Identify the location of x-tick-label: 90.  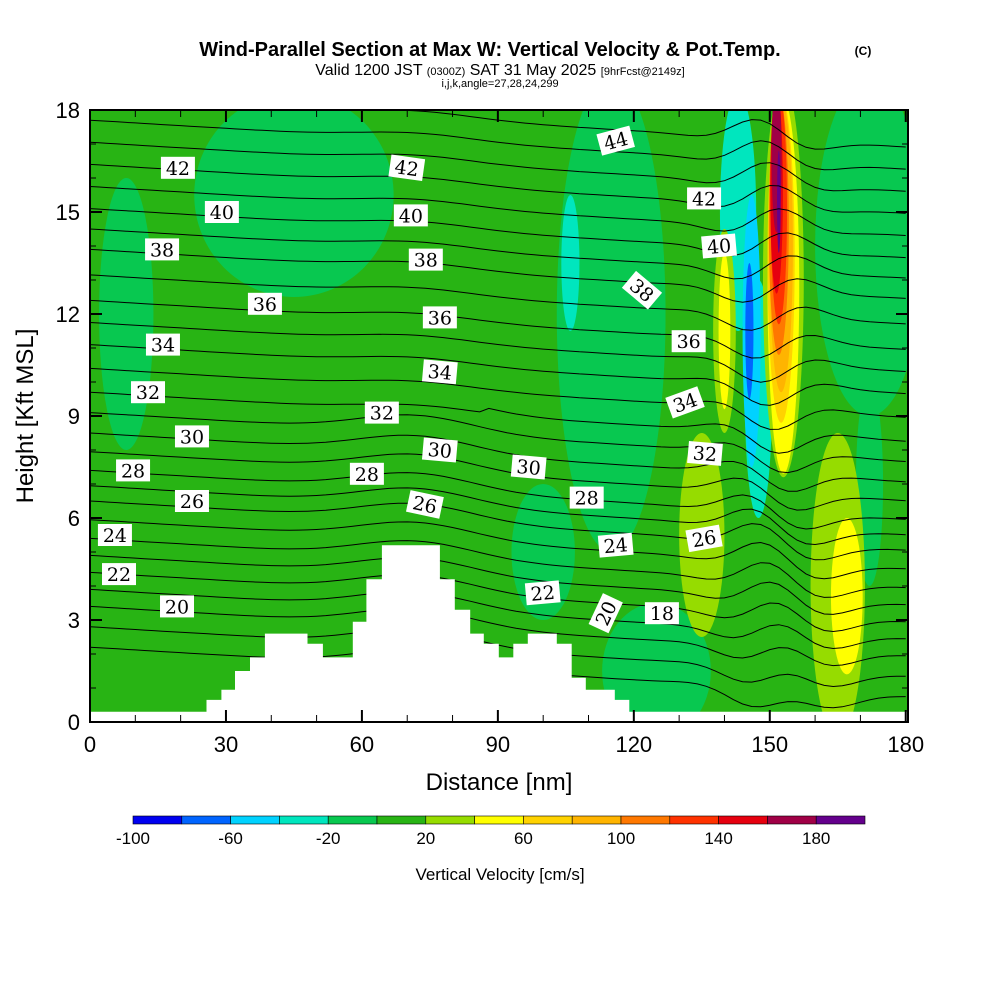
(498, 744).